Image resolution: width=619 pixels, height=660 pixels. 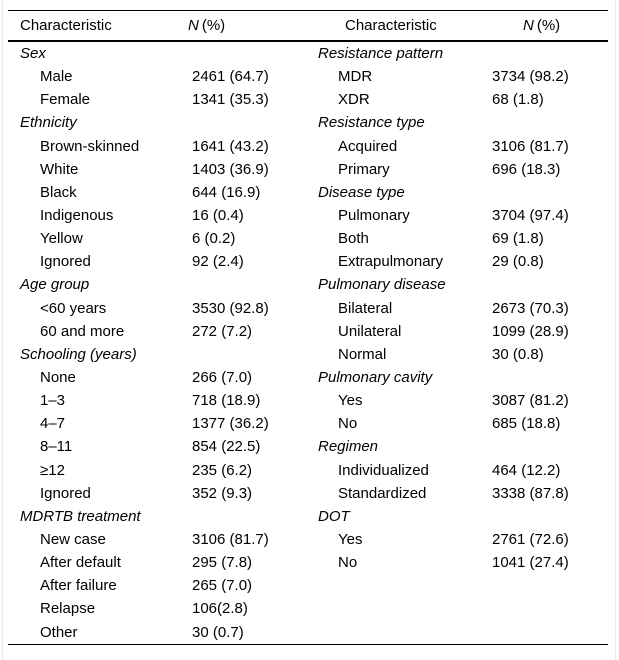 I want to click on row-label: 1–3, so click(x=53, y=401).